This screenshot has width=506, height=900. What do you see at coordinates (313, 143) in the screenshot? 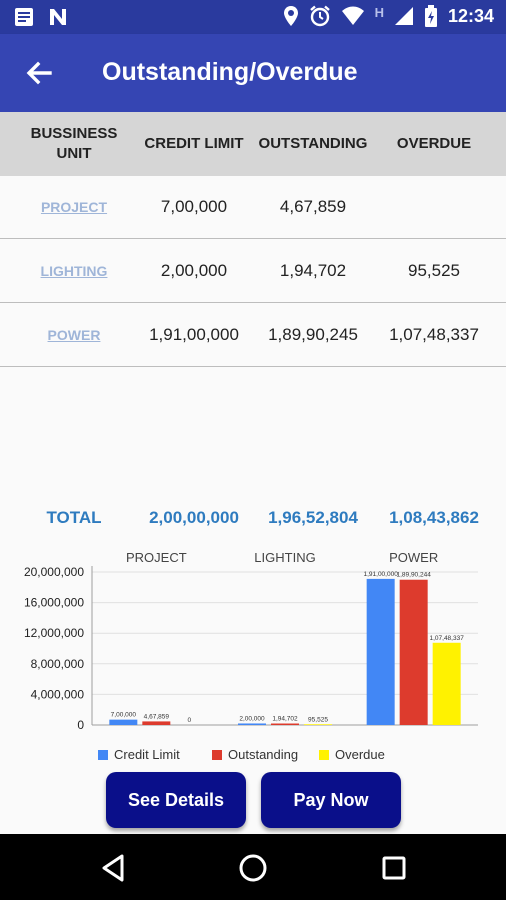
I see `header-outstanding: OUTSTANDING` at bounding box center [313, 143].